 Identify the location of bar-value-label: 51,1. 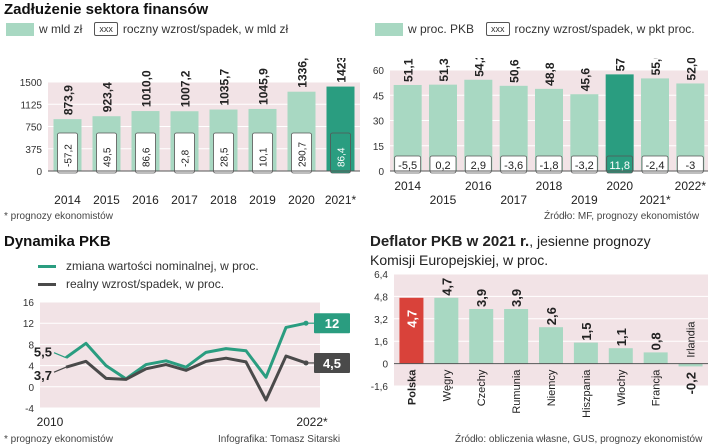
(409, 70).